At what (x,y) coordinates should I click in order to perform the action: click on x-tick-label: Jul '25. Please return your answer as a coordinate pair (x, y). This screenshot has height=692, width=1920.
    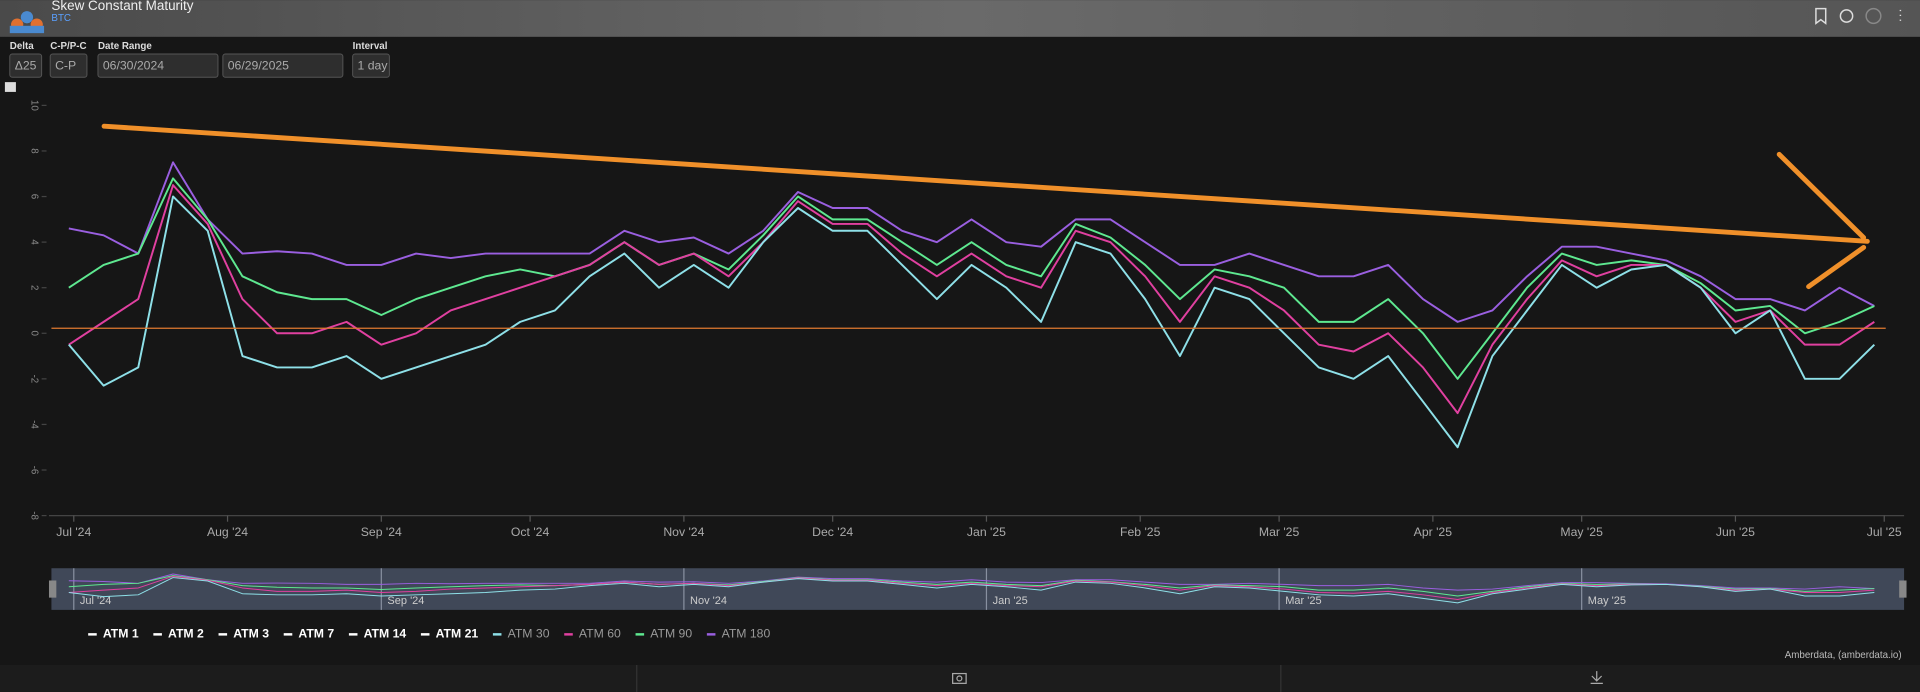
    Looking at the image, I should click on (1884, 532).